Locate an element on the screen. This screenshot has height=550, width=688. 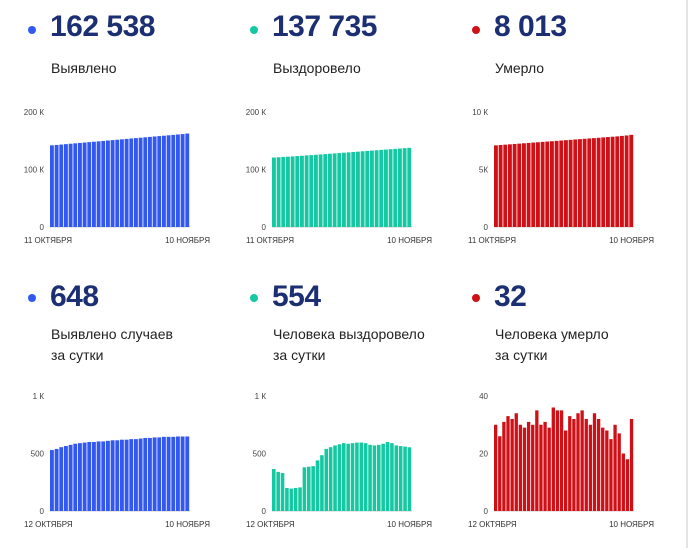
stat-label-line-2: за сутки is located at coordinates (521, 355).